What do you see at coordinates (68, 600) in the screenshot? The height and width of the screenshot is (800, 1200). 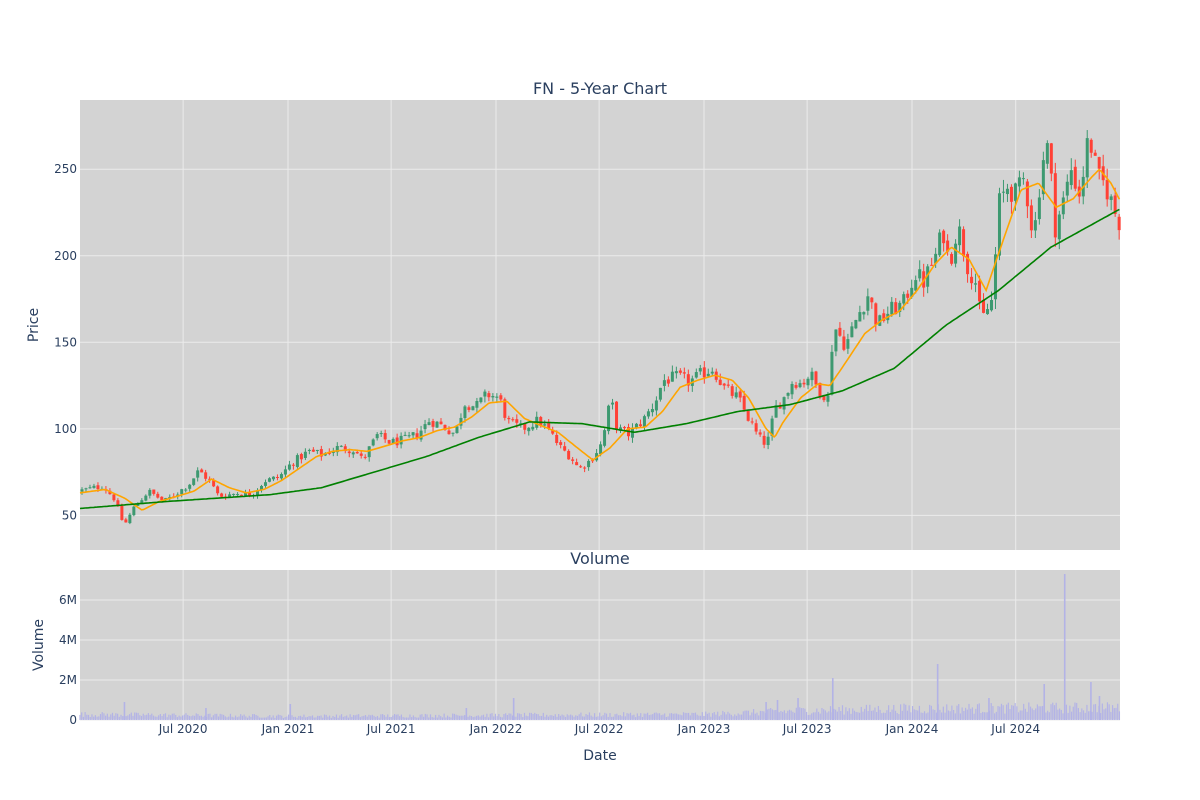 I see `volume-y-tick-label: 6M` at bounding box center [68, 600].